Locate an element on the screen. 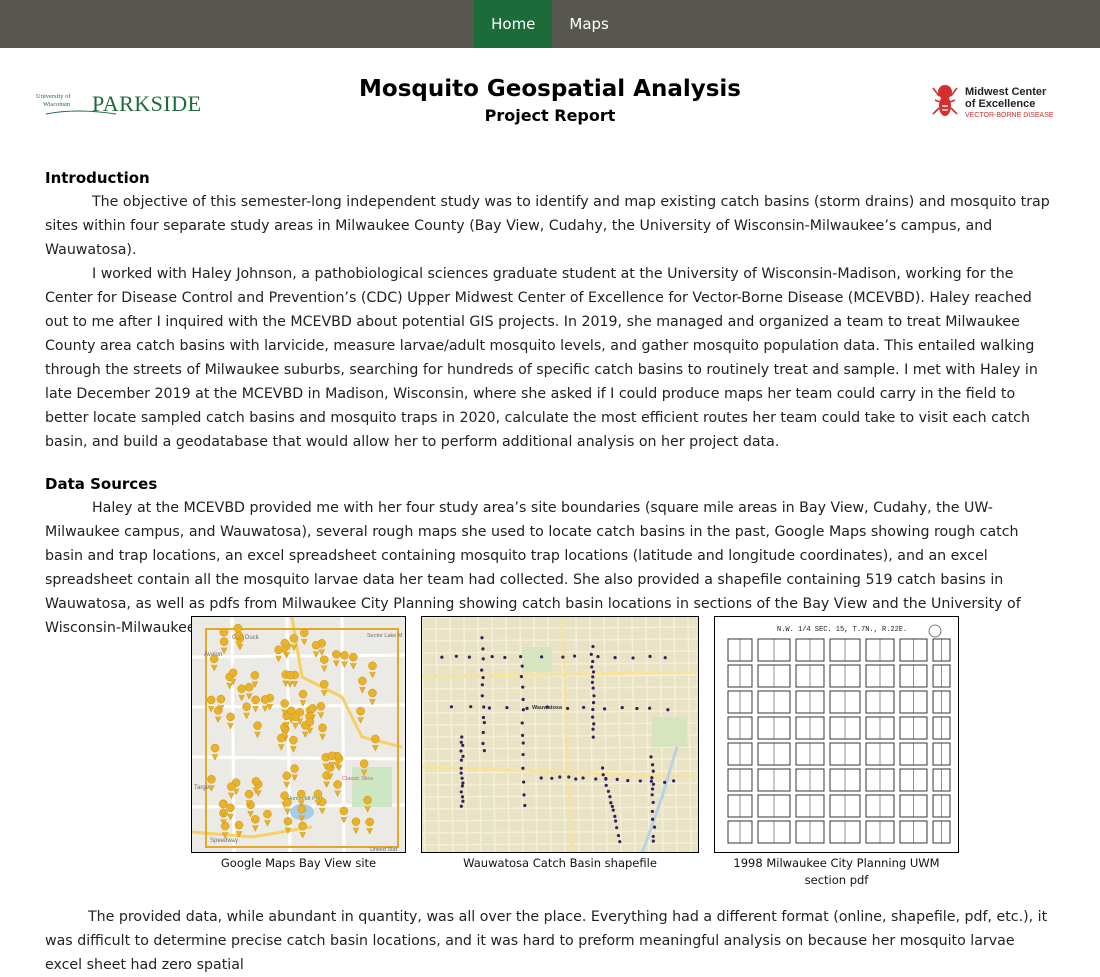 The height and width of the screenshot is (977, 1100). nav-maps-link: Maps is located at coordinates (589, 24).